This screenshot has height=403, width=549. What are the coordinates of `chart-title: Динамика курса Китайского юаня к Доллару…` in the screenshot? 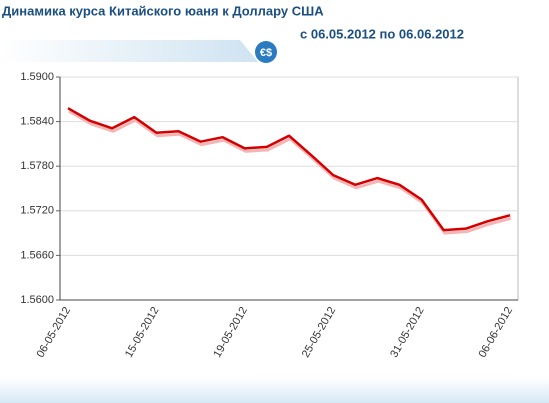 It's located at (163, 10).